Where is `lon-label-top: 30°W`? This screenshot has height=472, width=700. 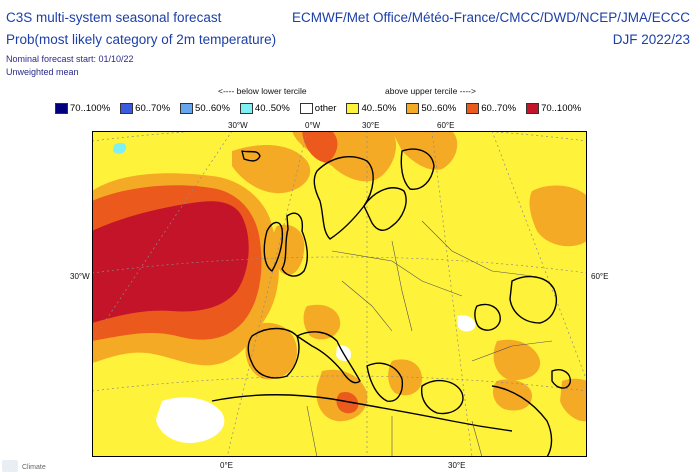 lon-label-top: 30°W is located at coordinates (238, 125).